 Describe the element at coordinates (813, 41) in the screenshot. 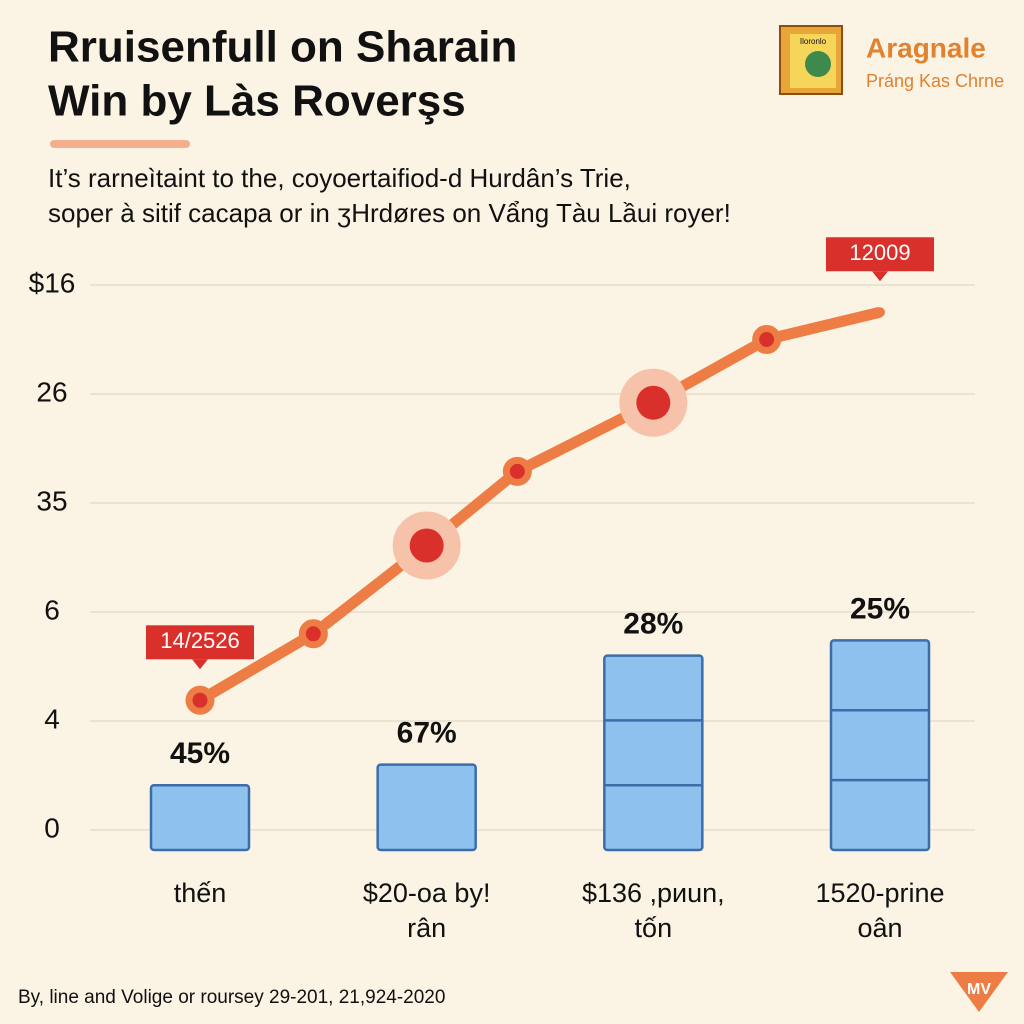

I see `logo-box-text: Iloronlo` at that location.